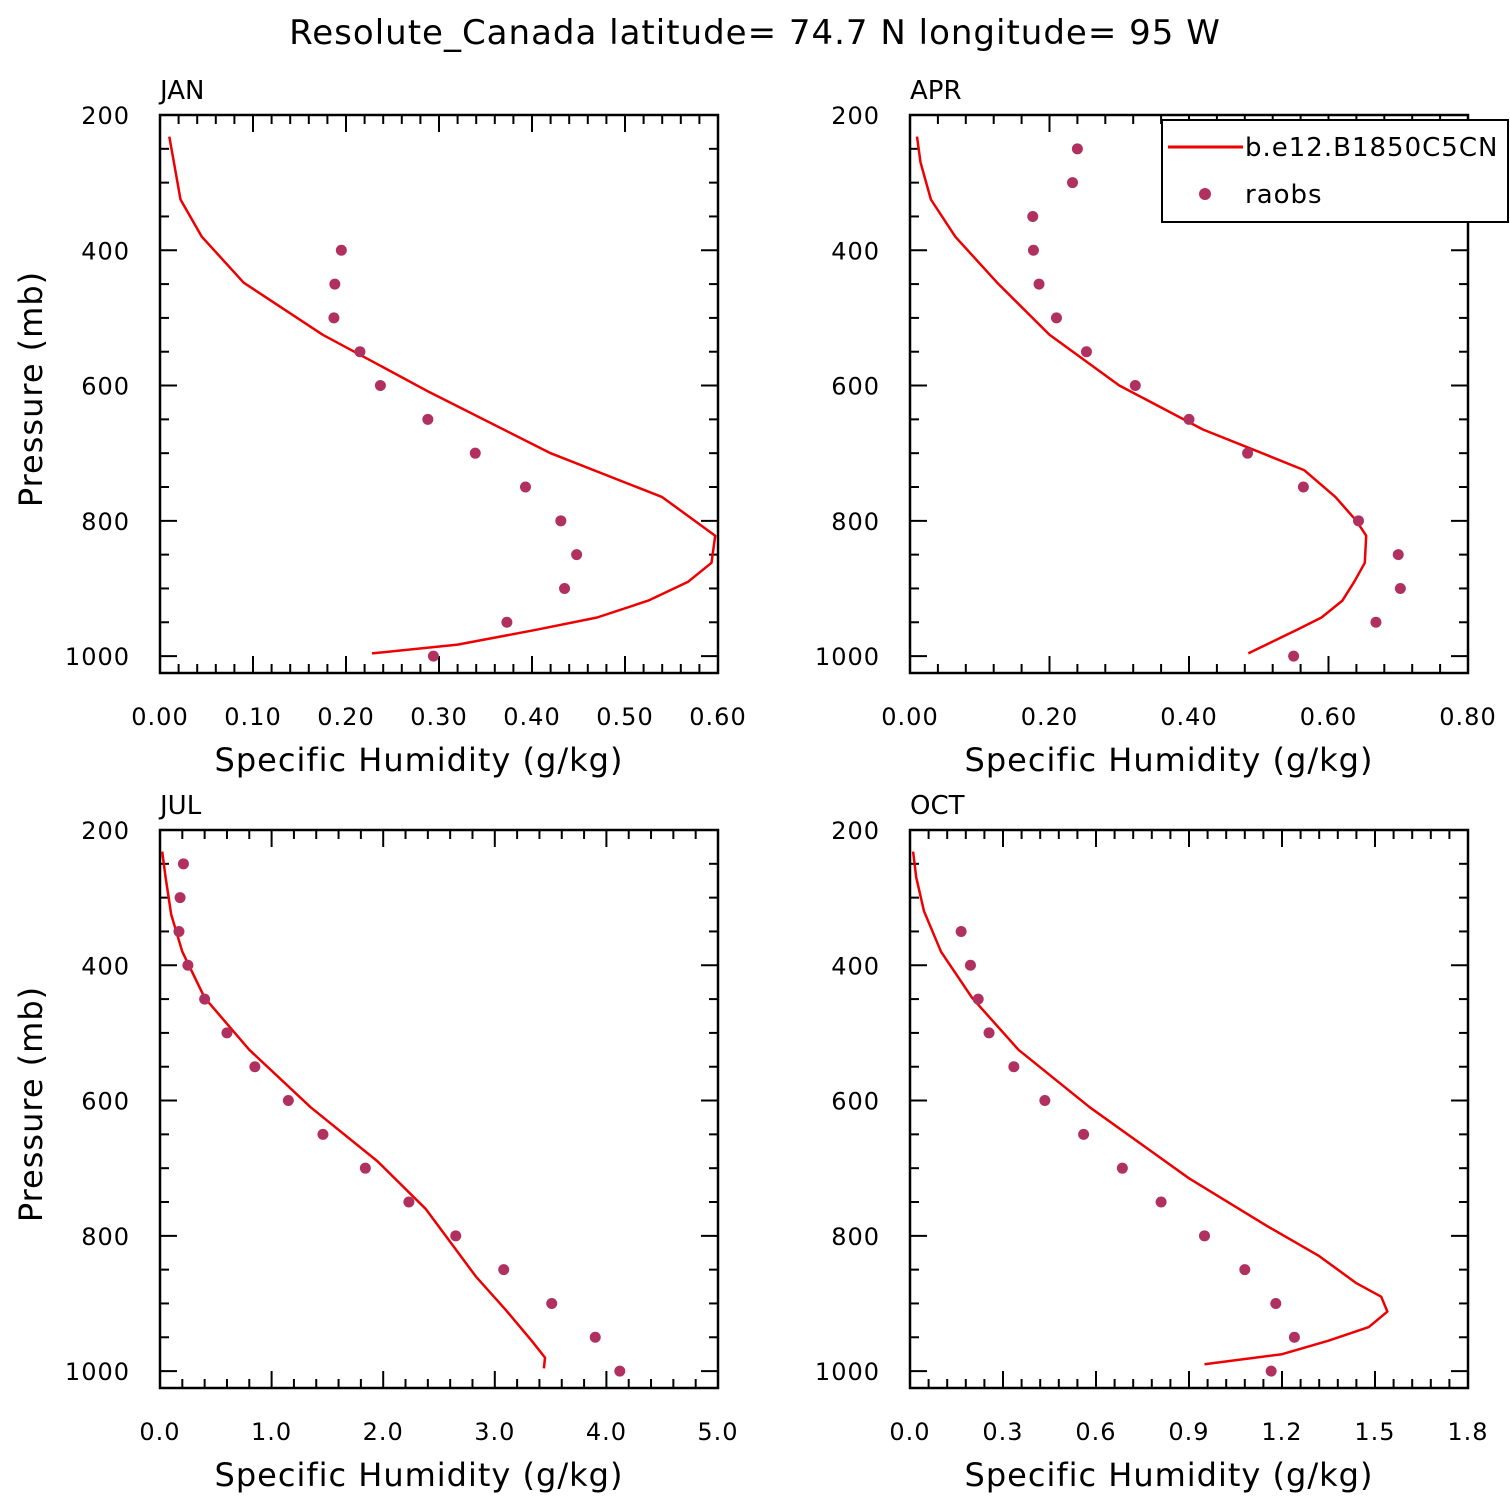  I want to click on model-line-jan, so click(442, 395).